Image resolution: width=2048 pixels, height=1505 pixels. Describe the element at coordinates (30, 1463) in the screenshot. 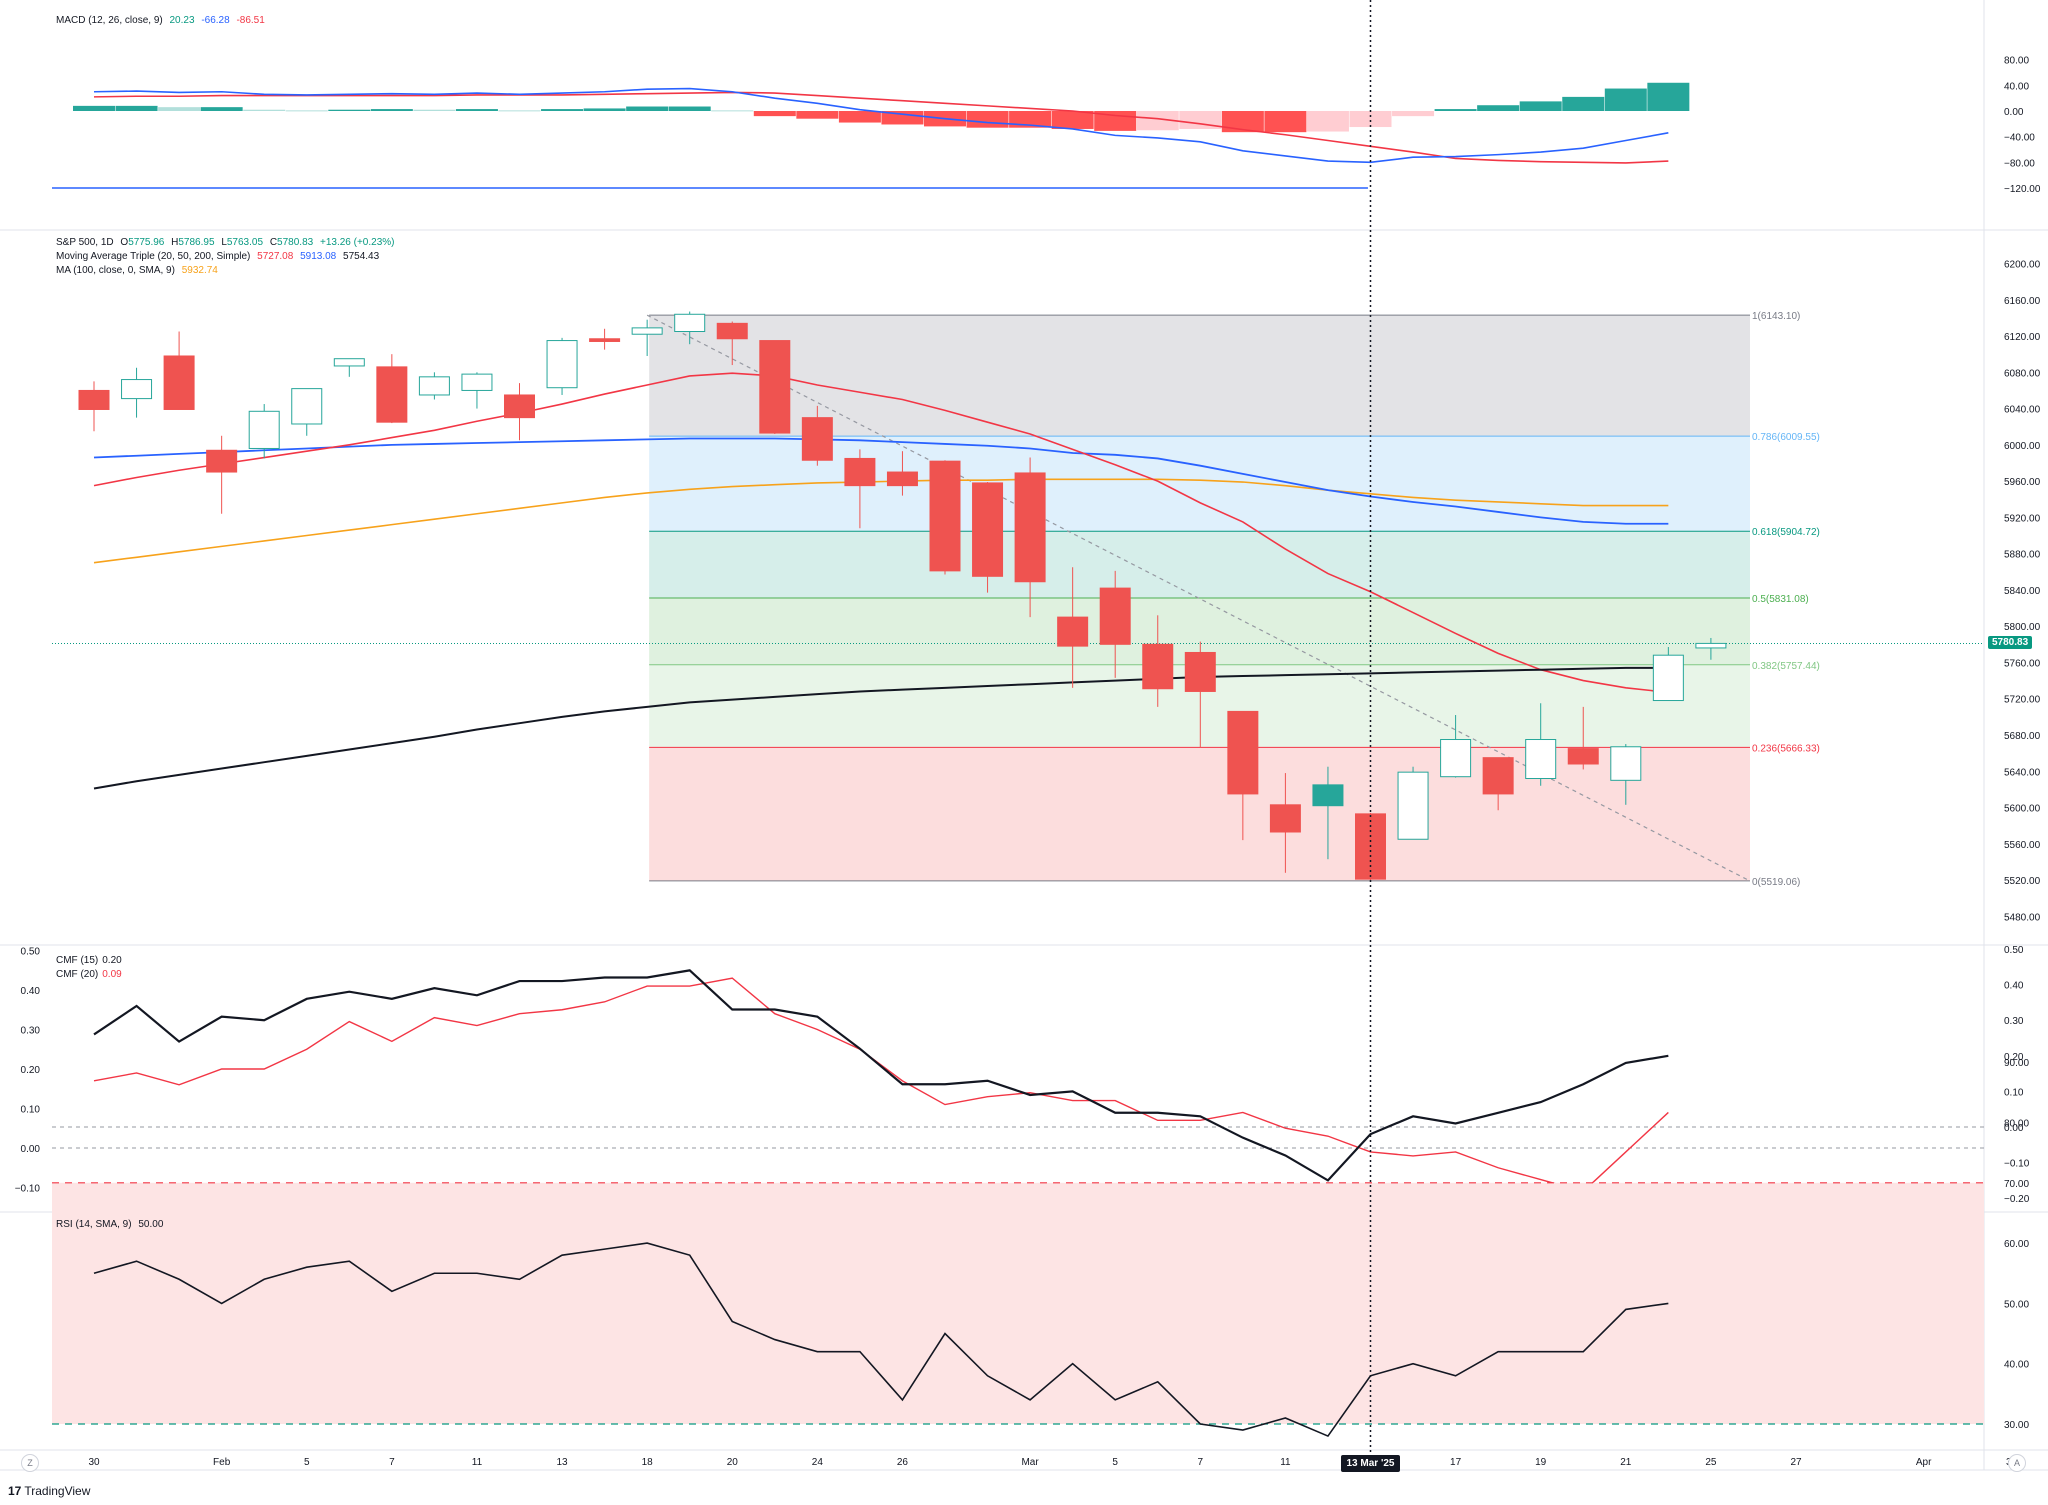

I see `auto-scale-left-button: Z` at that location.